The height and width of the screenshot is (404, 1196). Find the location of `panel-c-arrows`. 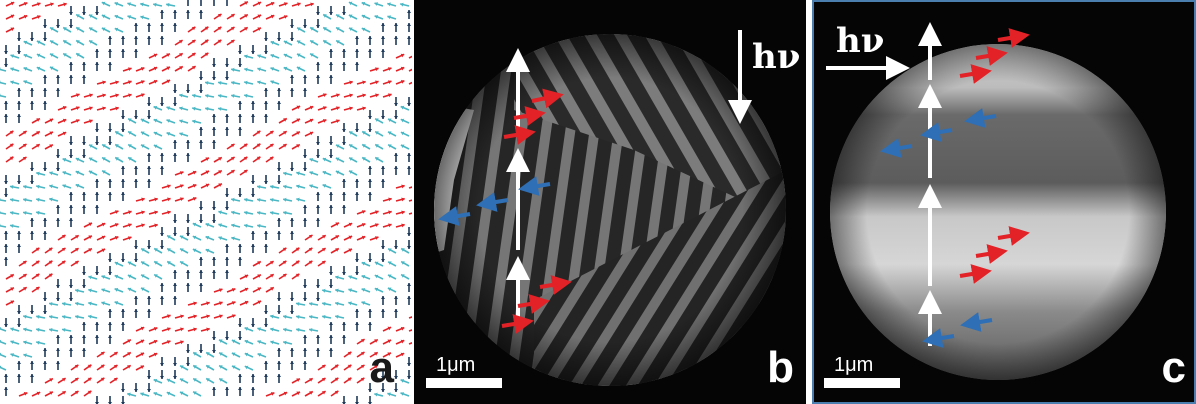

panel-c-arrows is located at coordinates (928, 185).